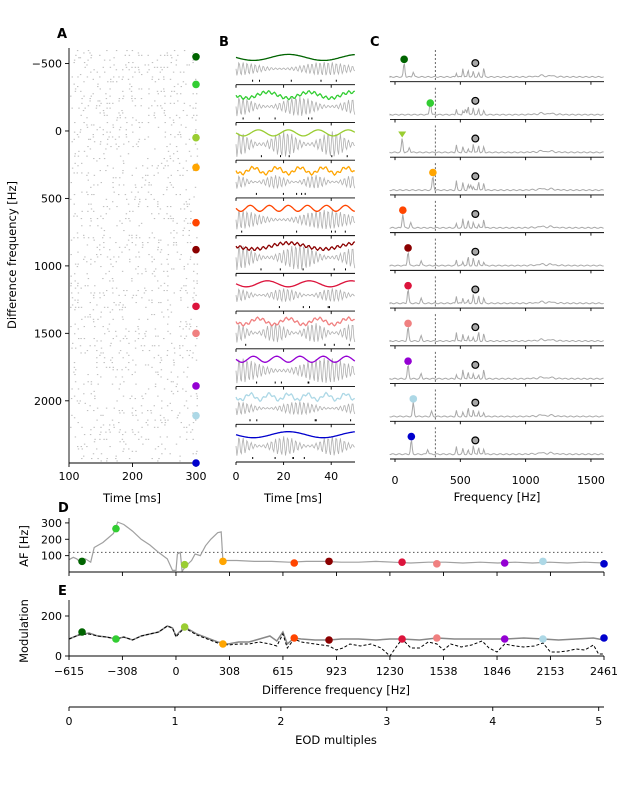 The height and width of the screenshot is (800, 629). Describe the element at coordinates (51, 556) in the screenshot. I see `panel-d-ytick-label: 100` at that location.